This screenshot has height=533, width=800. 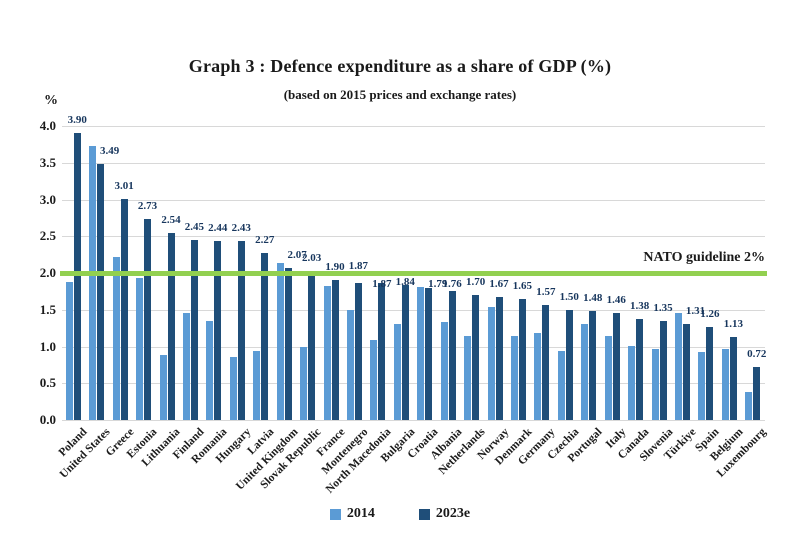 What do you see at coordinates (109, 150) in the screenshot?
I see `value-label-united-states: 3.49` at bounding box center [109, 150].